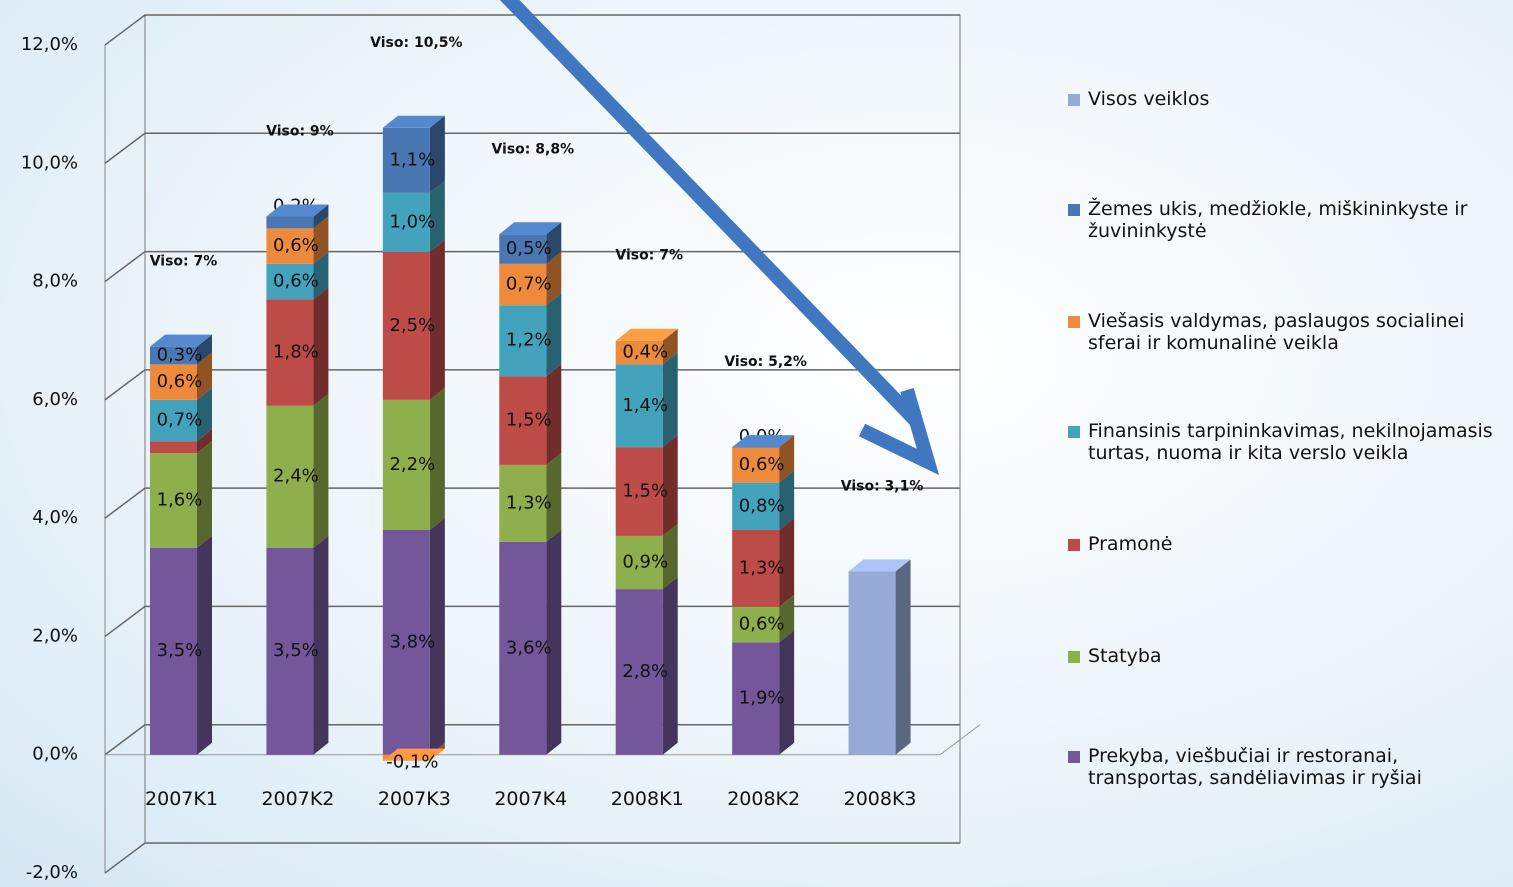  I want to click on x-tick-label: 2007K4, so click(530, 799).